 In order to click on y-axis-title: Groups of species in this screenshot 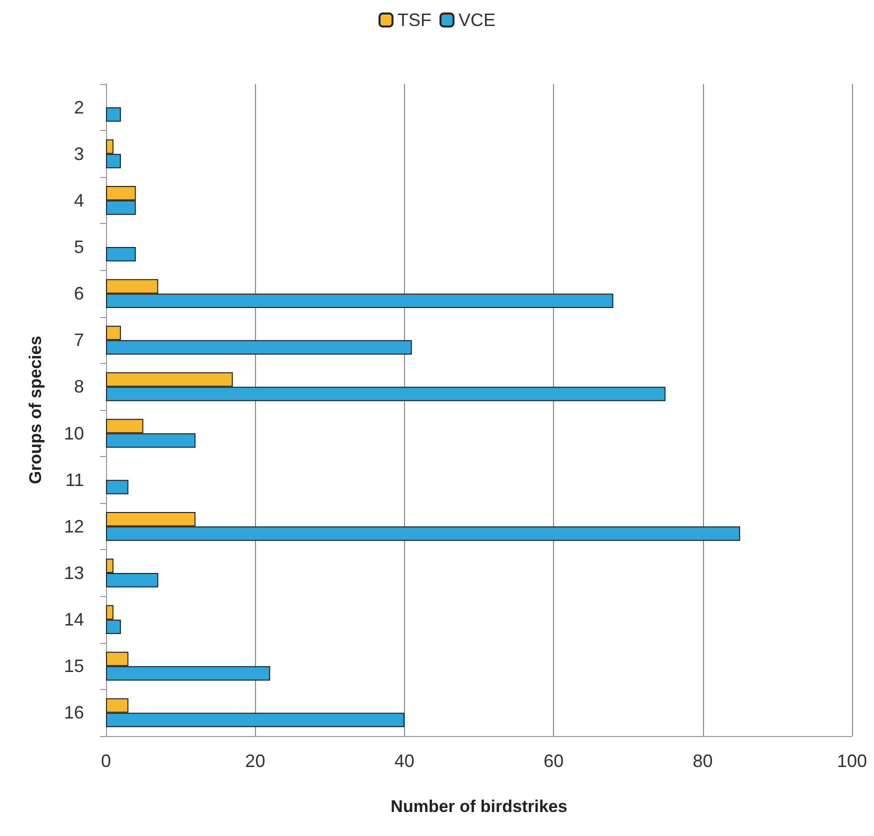, I will do `click(35, 410)`.